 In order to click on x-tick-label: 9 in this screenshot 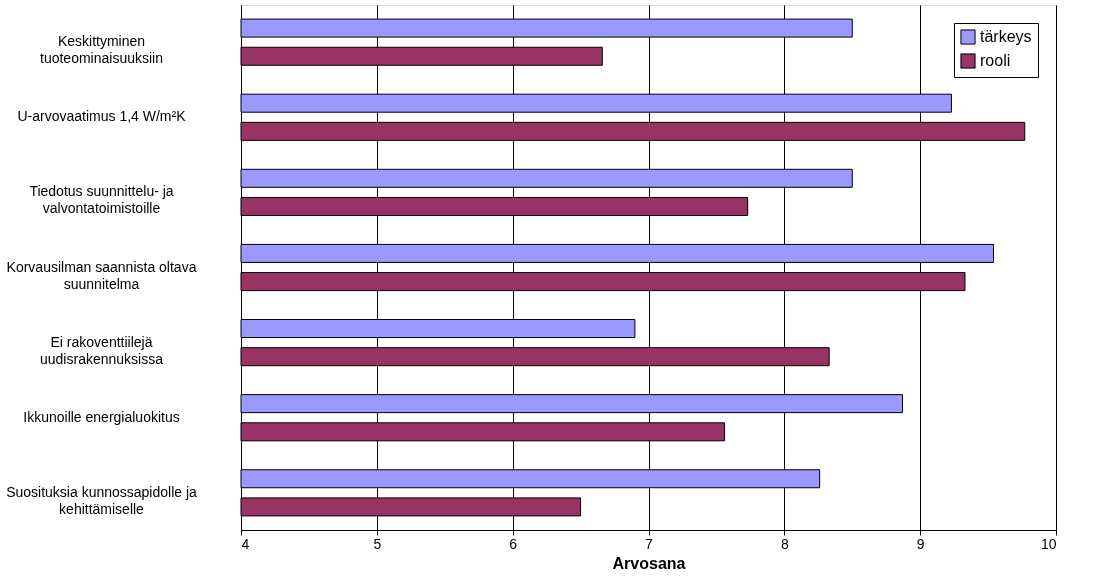, I will do `click(920, 543)`.